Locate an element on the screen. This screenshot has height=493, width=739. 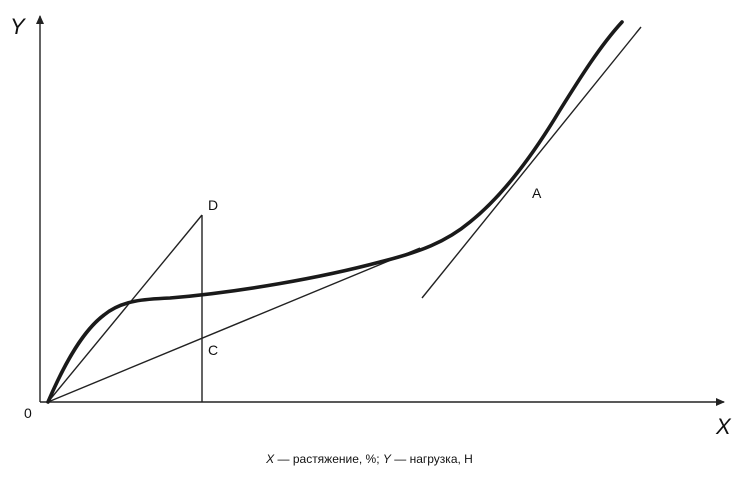
caption-y-symbol: Y is located at coordinates (386, 459).